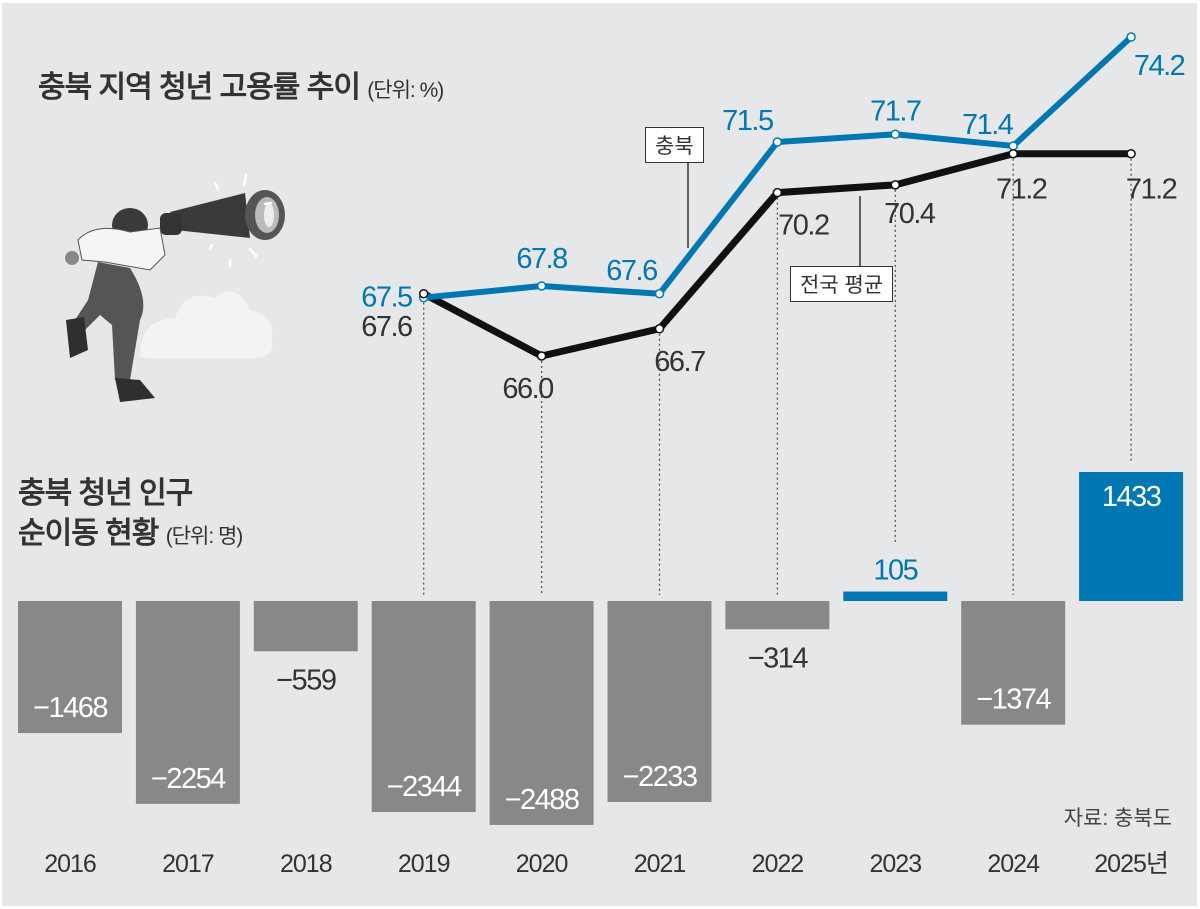 This screenshot has height=909, width=1200. I want to click on bar-2020, so click(541, 713).